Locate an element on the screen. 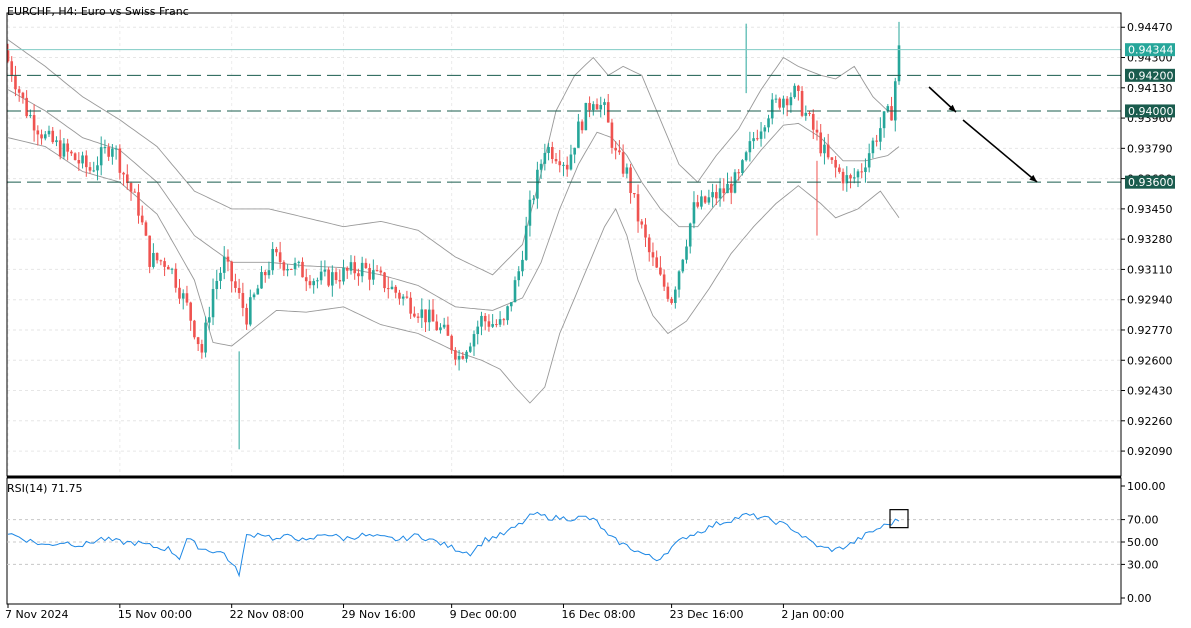 The width and height of the screenshot is (1191, 628). time-tick-label: 15 Nov 00:00 is located at coordinates (155, 614).